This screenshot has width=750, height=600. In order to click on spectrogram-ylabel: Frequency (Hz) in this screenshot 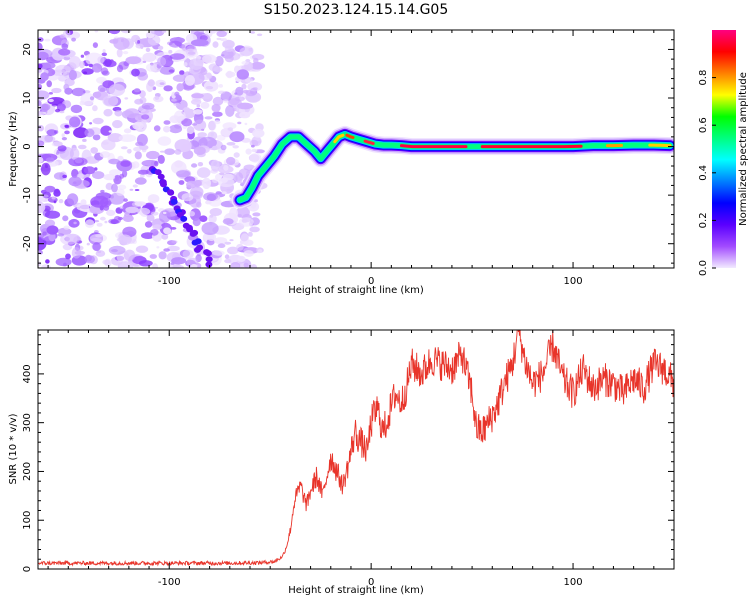, I will do `click(13, 149)`.